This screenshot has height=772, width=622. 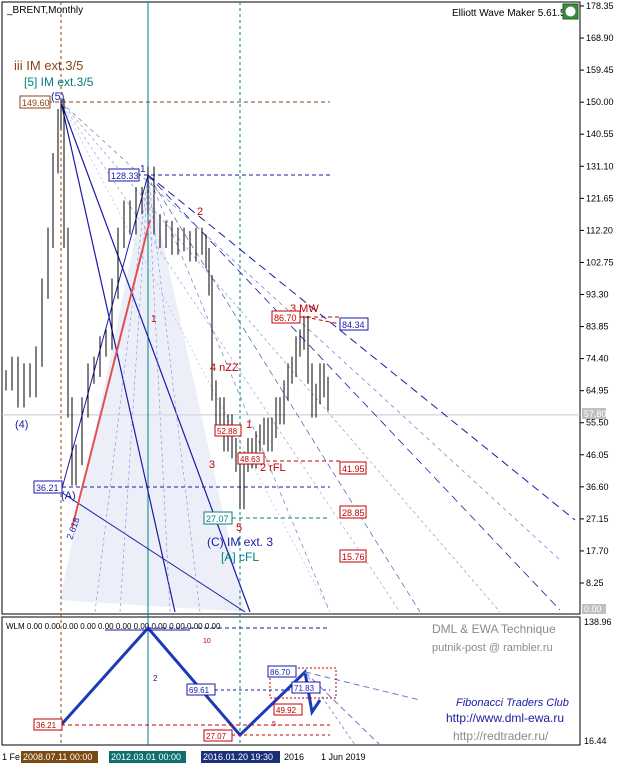 I want to click on wave-label-2-rfl: 2 rFL, so click(x=273, y=468).